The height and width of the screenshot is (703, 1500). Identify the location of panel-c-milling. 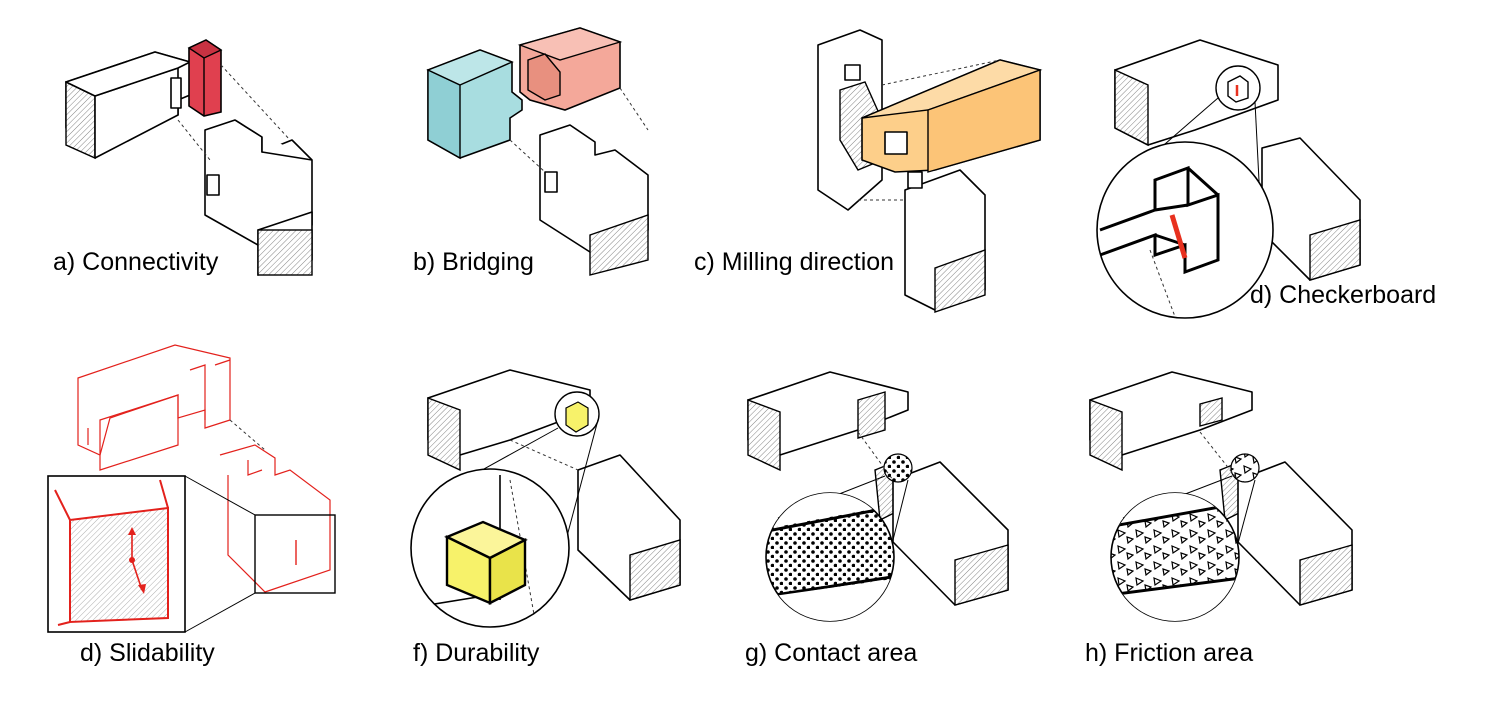
(930, 171).